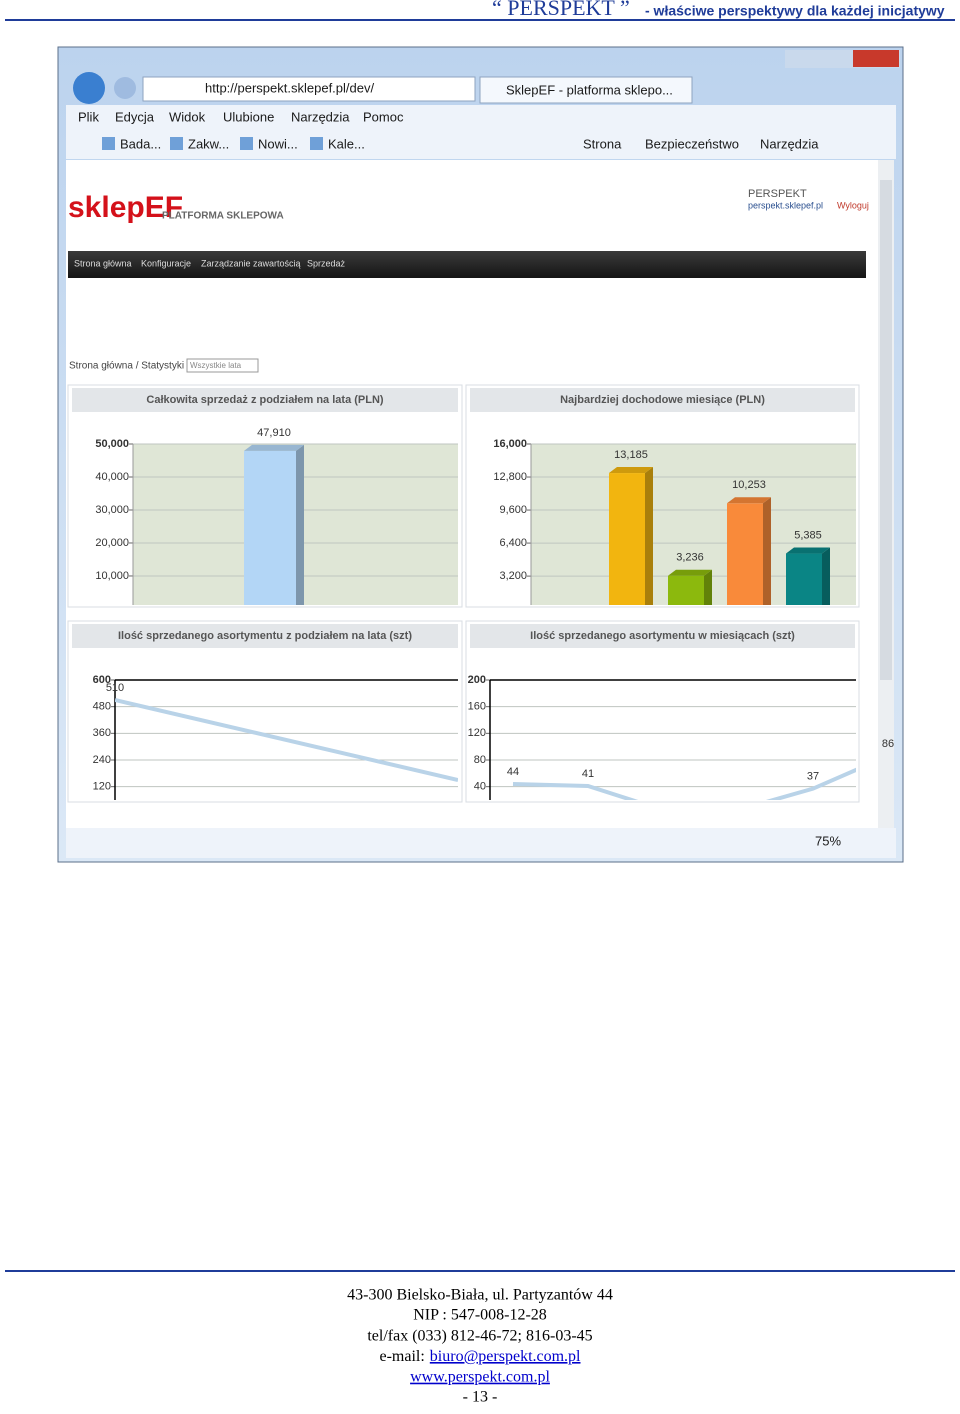 The height and width of the screenshot is (1414, 960). Describe the element at coordinates (513, 543) in the screenshot. I see `y-tick-label: 6,400` at that location.